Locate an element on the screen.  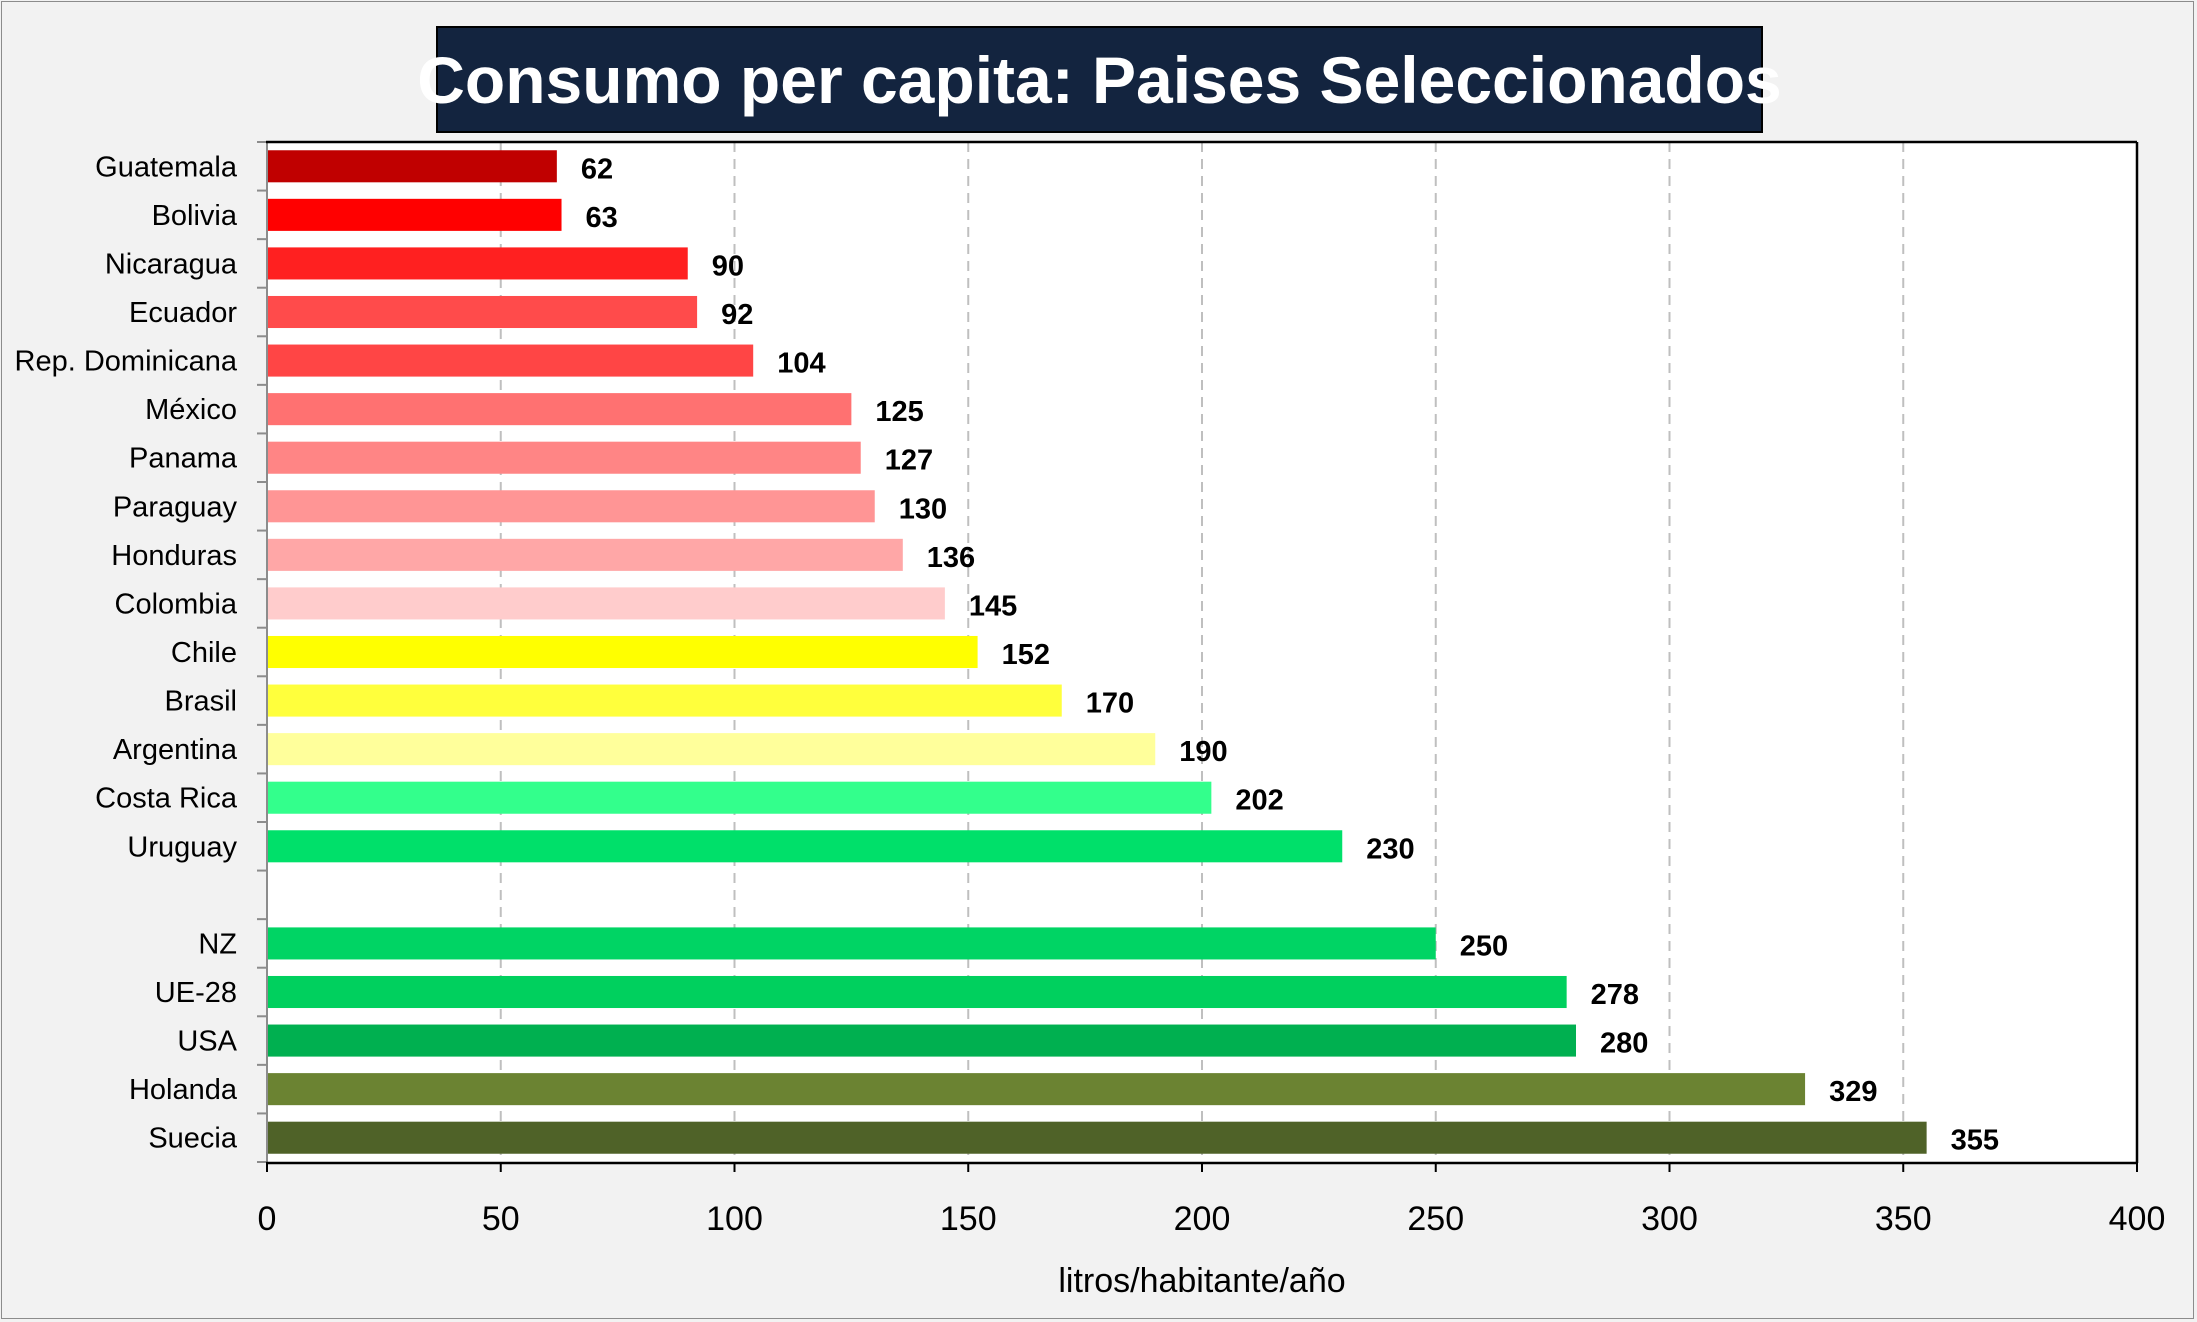
x-tick-label: 350 is located at coordinates (1903, 1219).